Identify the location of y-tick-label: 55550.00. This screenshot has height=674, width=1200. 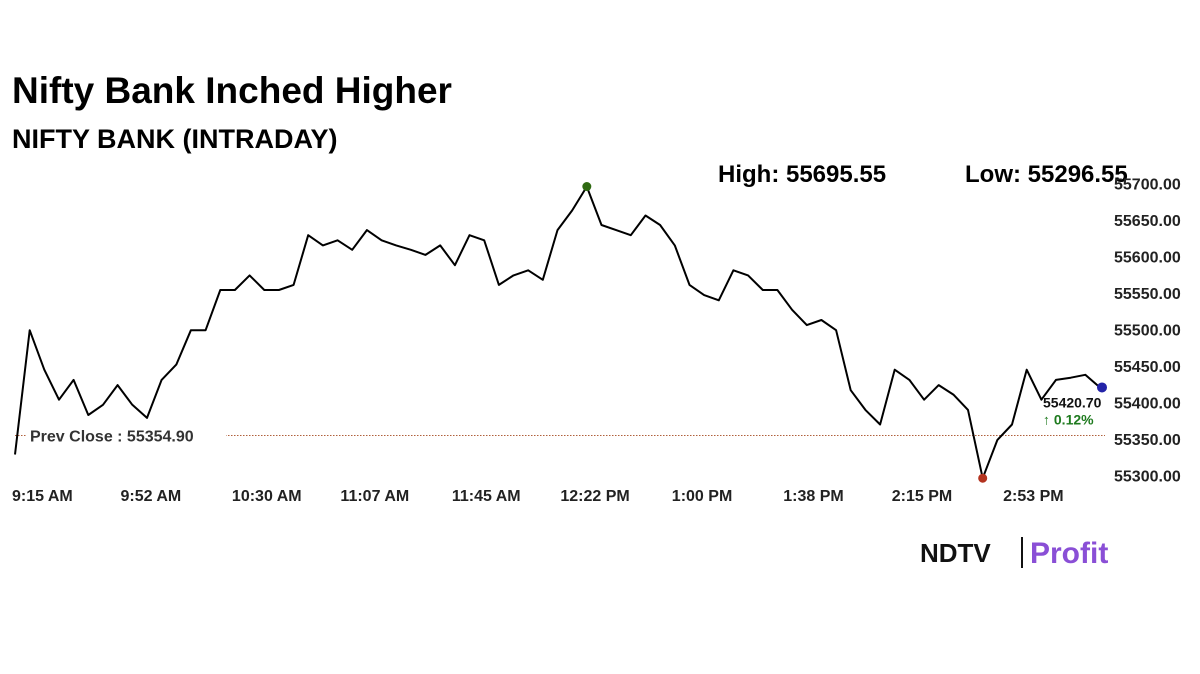
(1147, 294).